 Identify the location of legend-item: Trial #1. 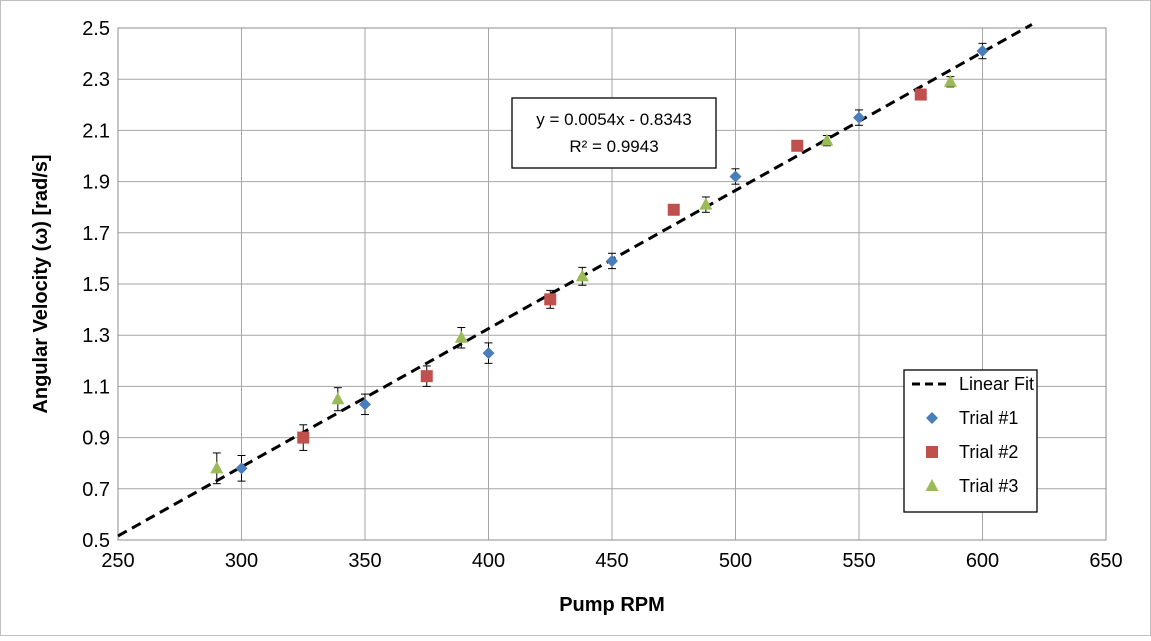
(972, 418).